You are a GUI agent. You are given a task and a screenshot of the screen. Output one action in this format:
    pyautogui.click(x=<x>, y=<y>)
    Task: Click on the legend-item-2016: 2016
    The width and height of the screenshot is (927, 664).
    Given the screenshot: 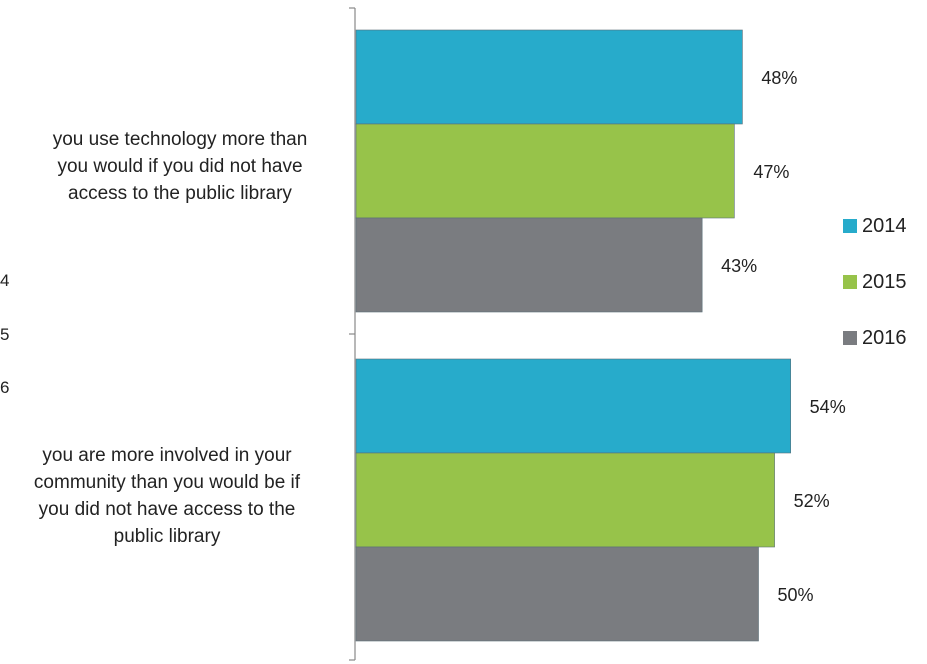 What is the action you would take?
    pyautogui.click(x=875, y=338)
    